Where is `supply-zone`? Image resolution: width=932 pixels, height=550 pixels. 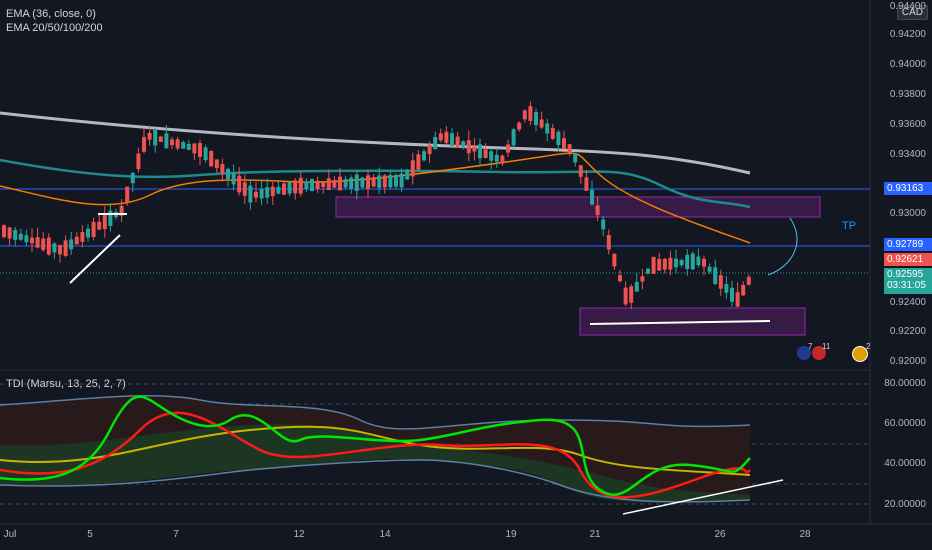 supply-zone is located at coordinates (578, 207).